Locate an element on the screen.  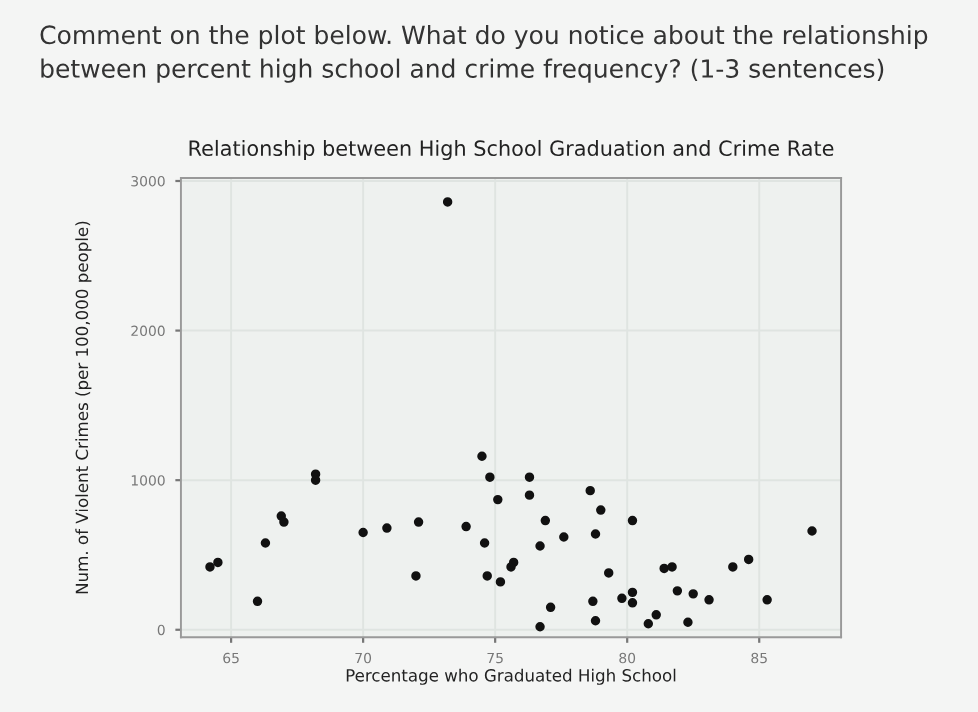
chart-title: Relationship between High School Graduation and Crime Rate is located at coordinates (511, 150).